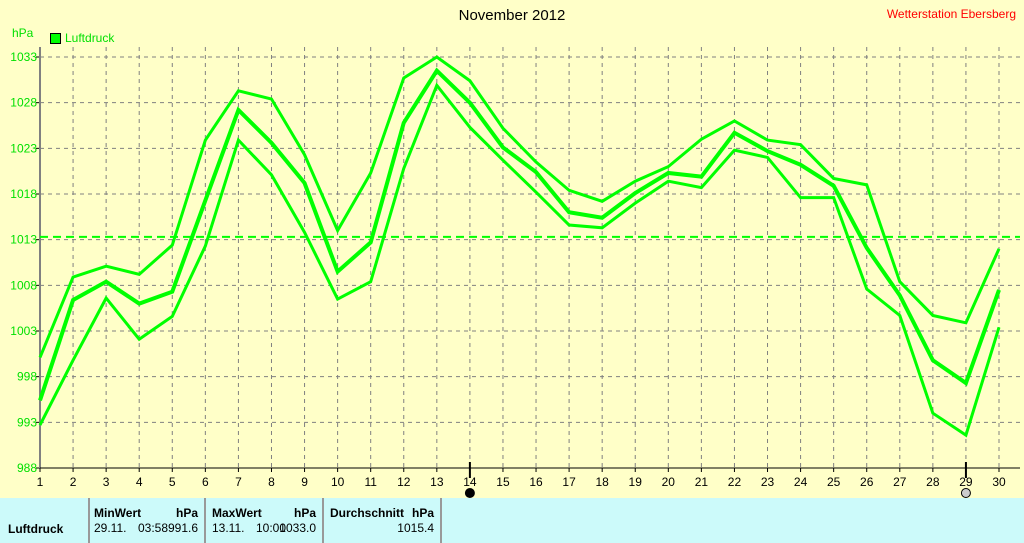  I want to click on legend-label: Luftdruck, so click(90, 38).